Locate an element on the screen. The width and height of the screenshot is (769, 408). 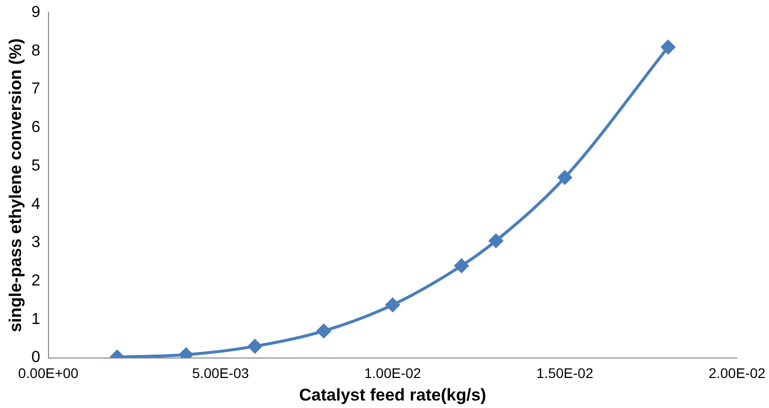
y-tick-label: 5 is located at coordinates (35, 165).